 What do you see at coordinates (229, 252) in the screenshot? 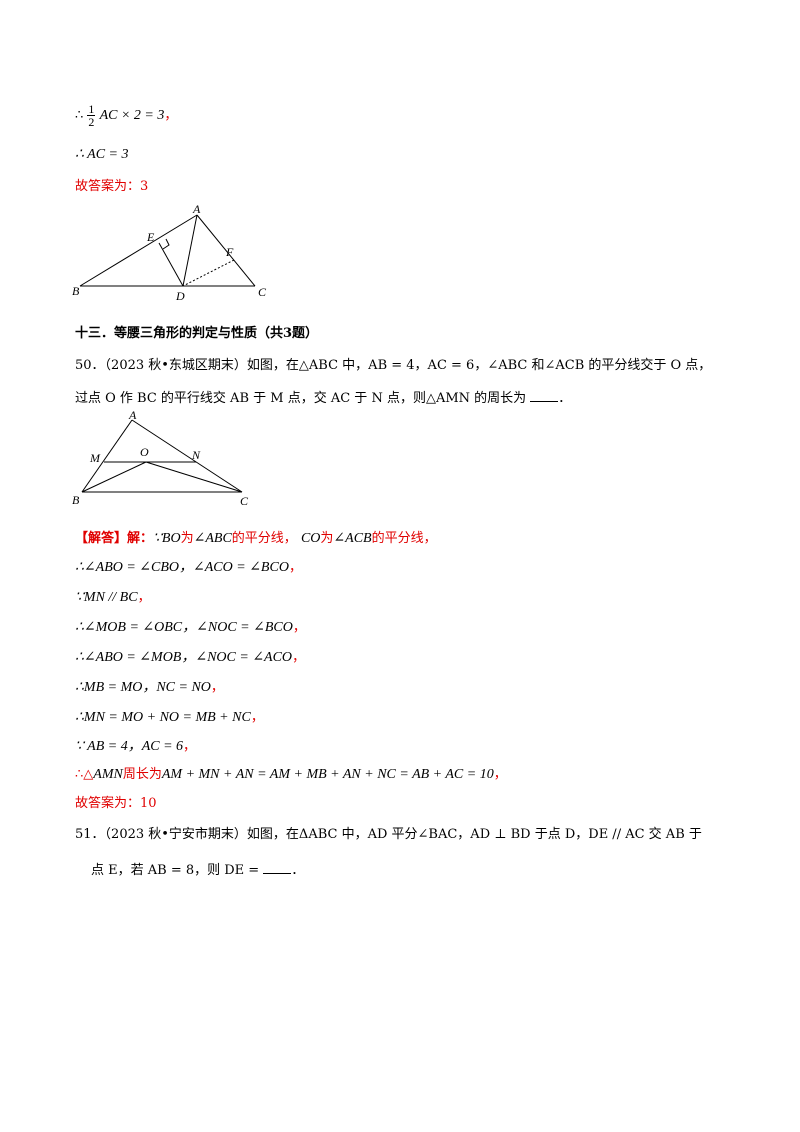
I see `label-f: F` at bounding box center [229, 252].